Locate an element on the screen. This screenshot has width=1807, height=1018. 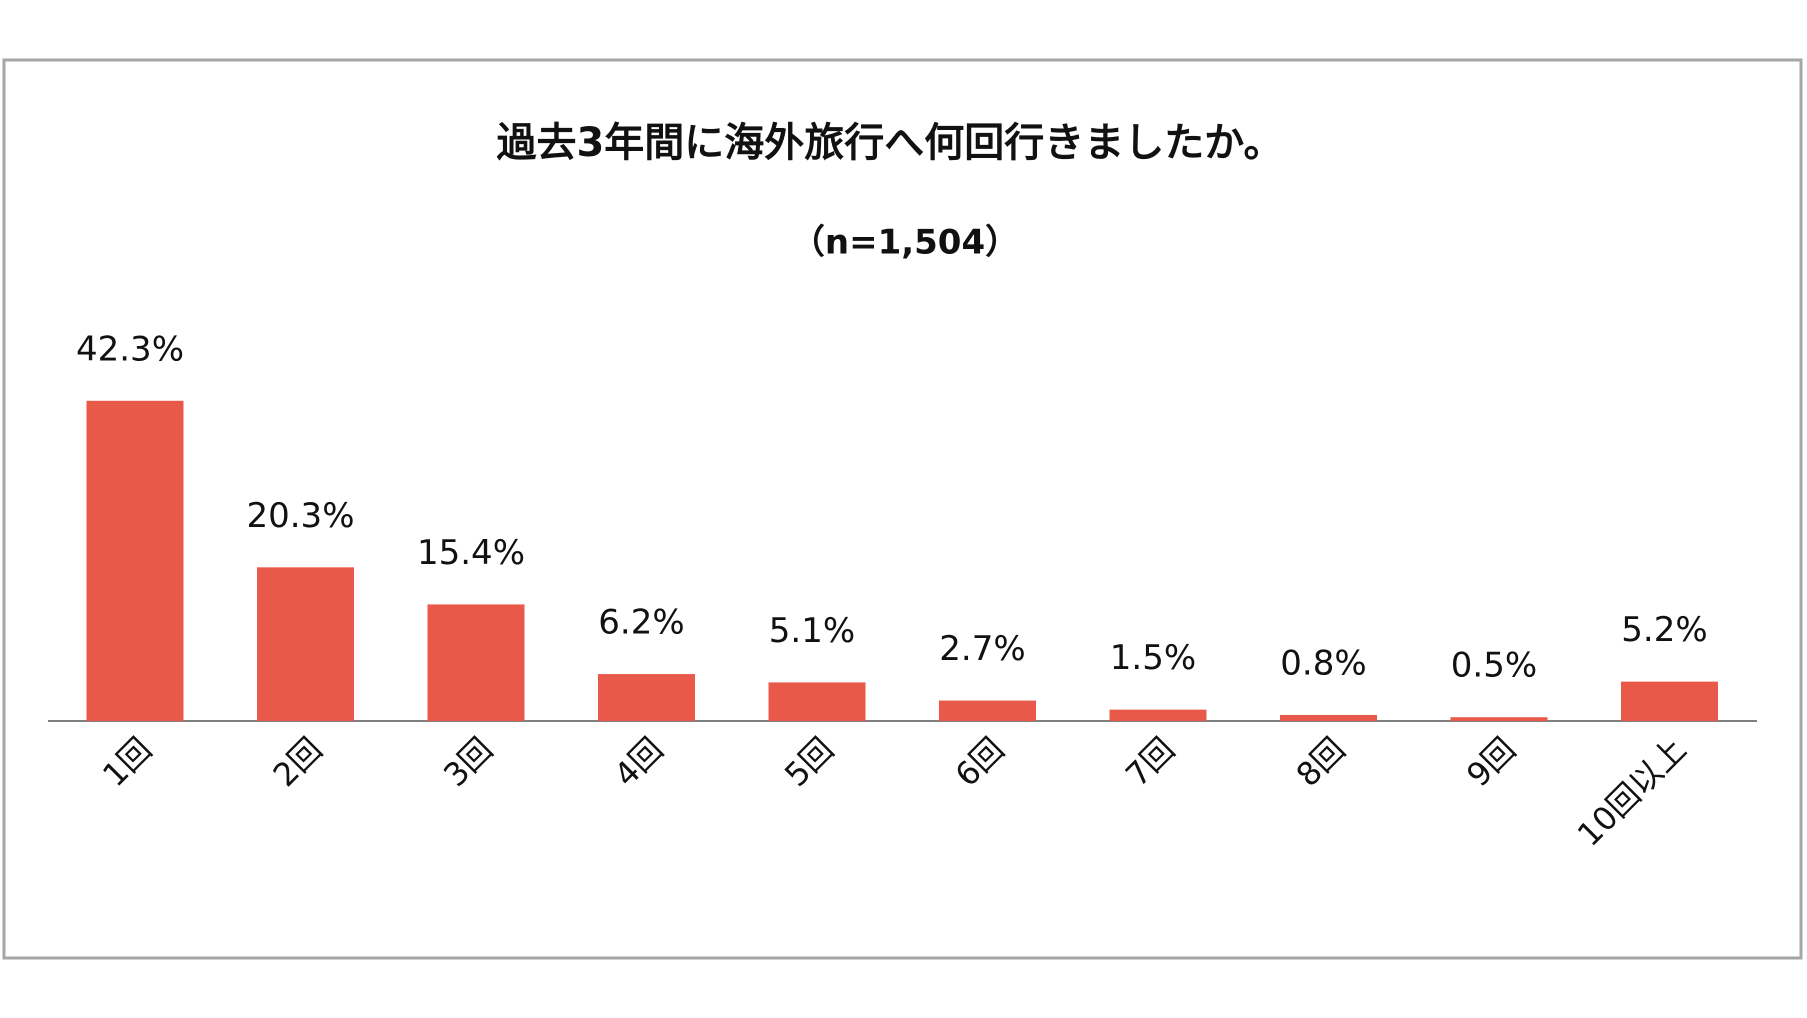
chart-title: 過去3年間に海外旅行へ何回行きましたか。 is located at coordinates (889, 143).